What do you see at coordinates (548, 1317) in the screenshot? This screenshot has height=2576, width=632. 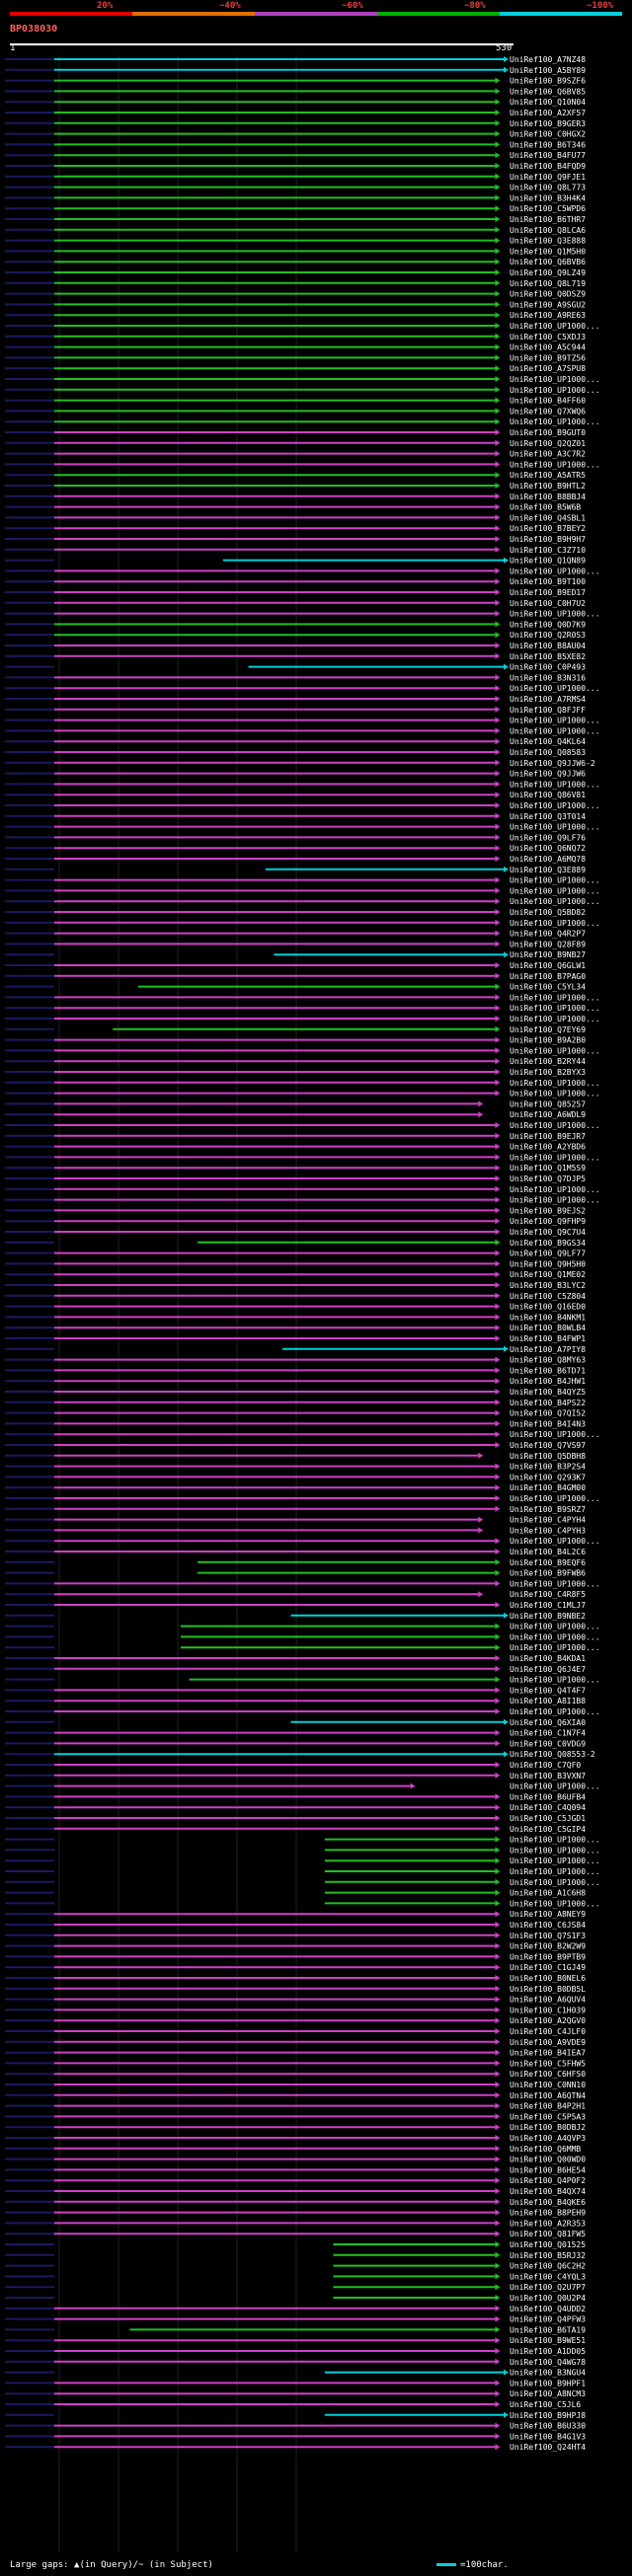 I see `hit-label: UniRef100_B4NKM1` at bounding box center [548, 1317].